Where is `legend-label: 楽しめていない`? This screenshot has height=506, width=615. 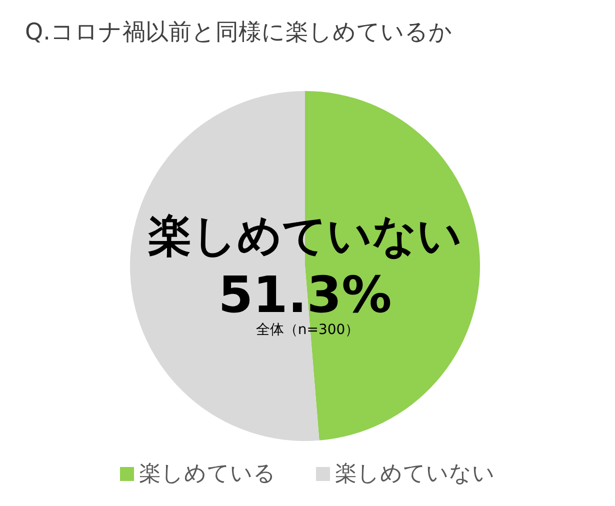
legend-label: 楽しめていない is located at coordinates (415, 474).